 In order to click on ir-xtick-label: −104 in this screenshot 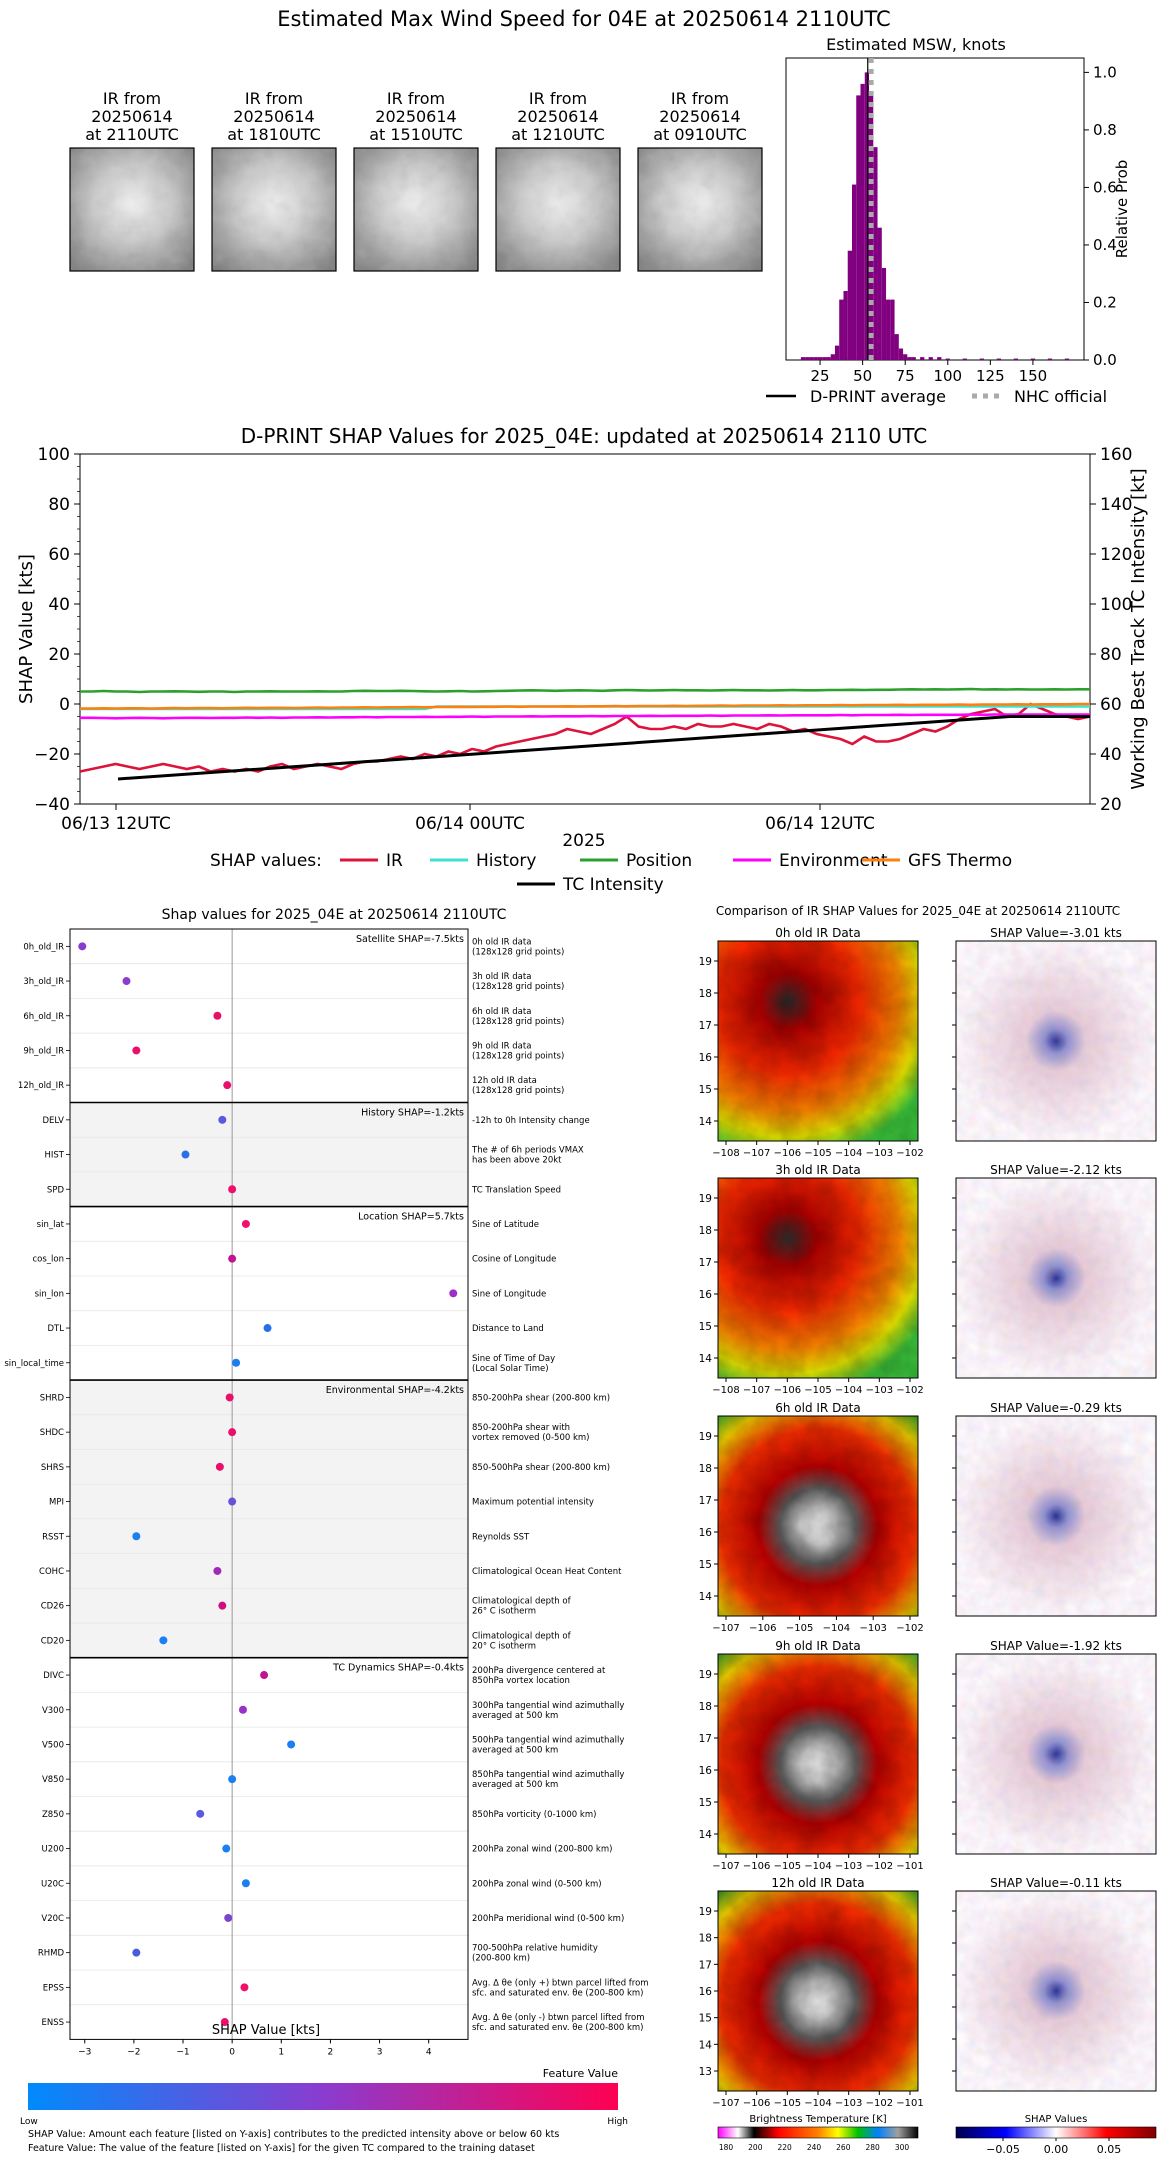, I will do `click(848, 1153)`.